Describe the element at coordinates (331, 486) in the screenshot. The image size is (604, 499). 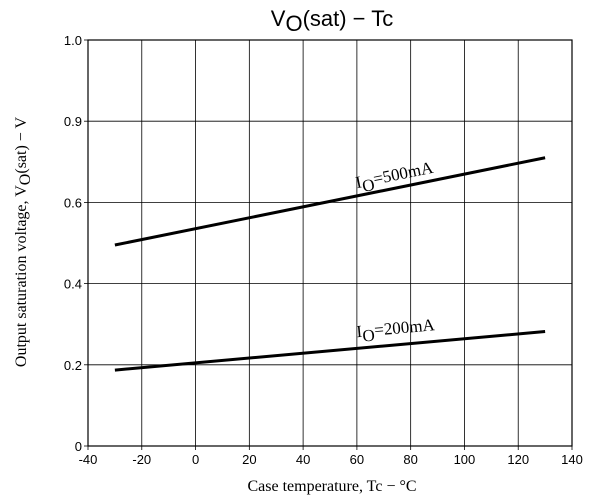
I see `x-axis-label: Case temperature, Tc − °C` at that location.